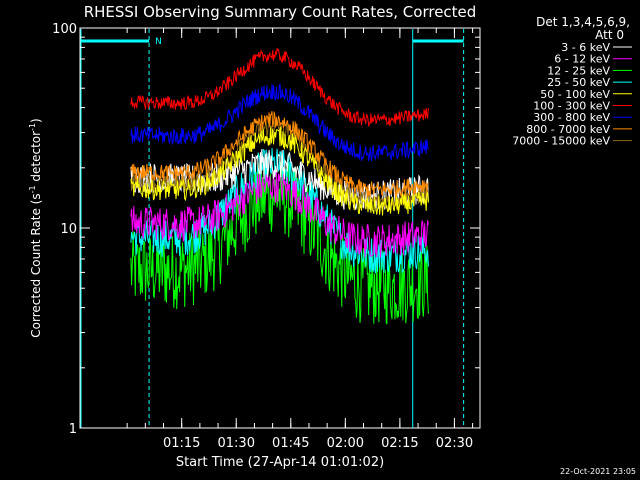 This screenshot has width=640, height=480. What do you see at coordinates (236, 443) in the screenshot?
I see `x-tick-label: 01:30` at bounding box center [236, 443].